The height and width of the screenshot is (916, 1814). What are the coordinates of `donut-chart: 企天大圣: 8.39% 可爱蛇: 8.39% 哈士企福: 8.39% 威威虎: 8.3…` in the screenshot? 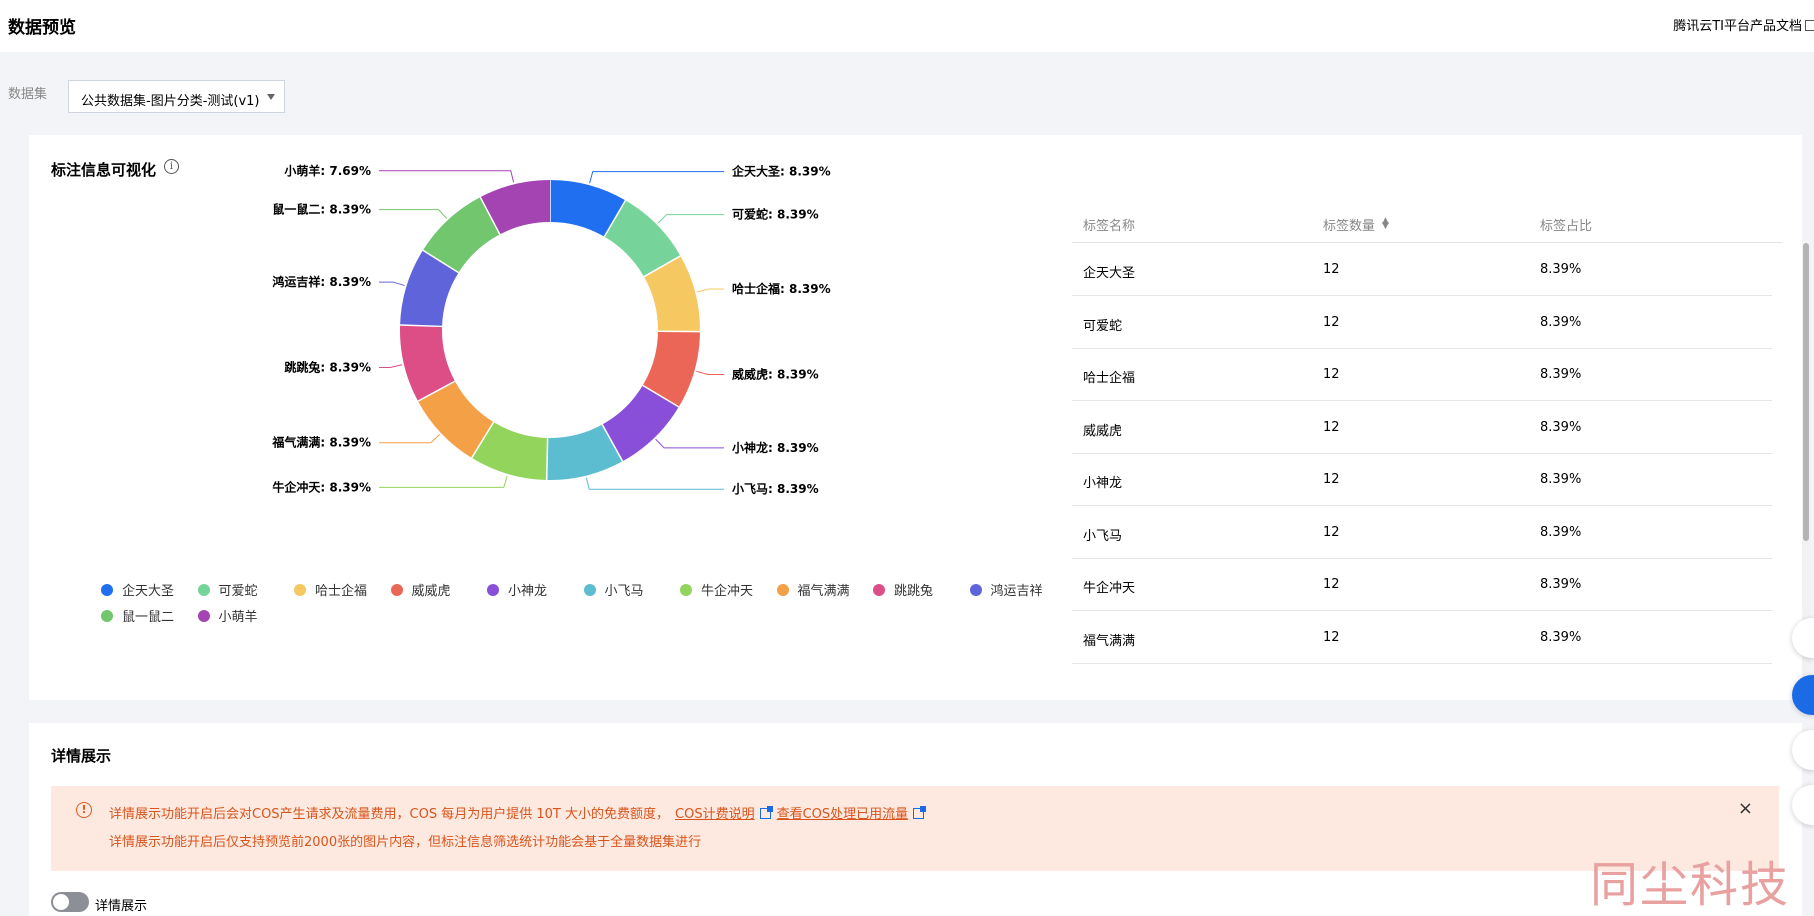 It's located at (550, 329).